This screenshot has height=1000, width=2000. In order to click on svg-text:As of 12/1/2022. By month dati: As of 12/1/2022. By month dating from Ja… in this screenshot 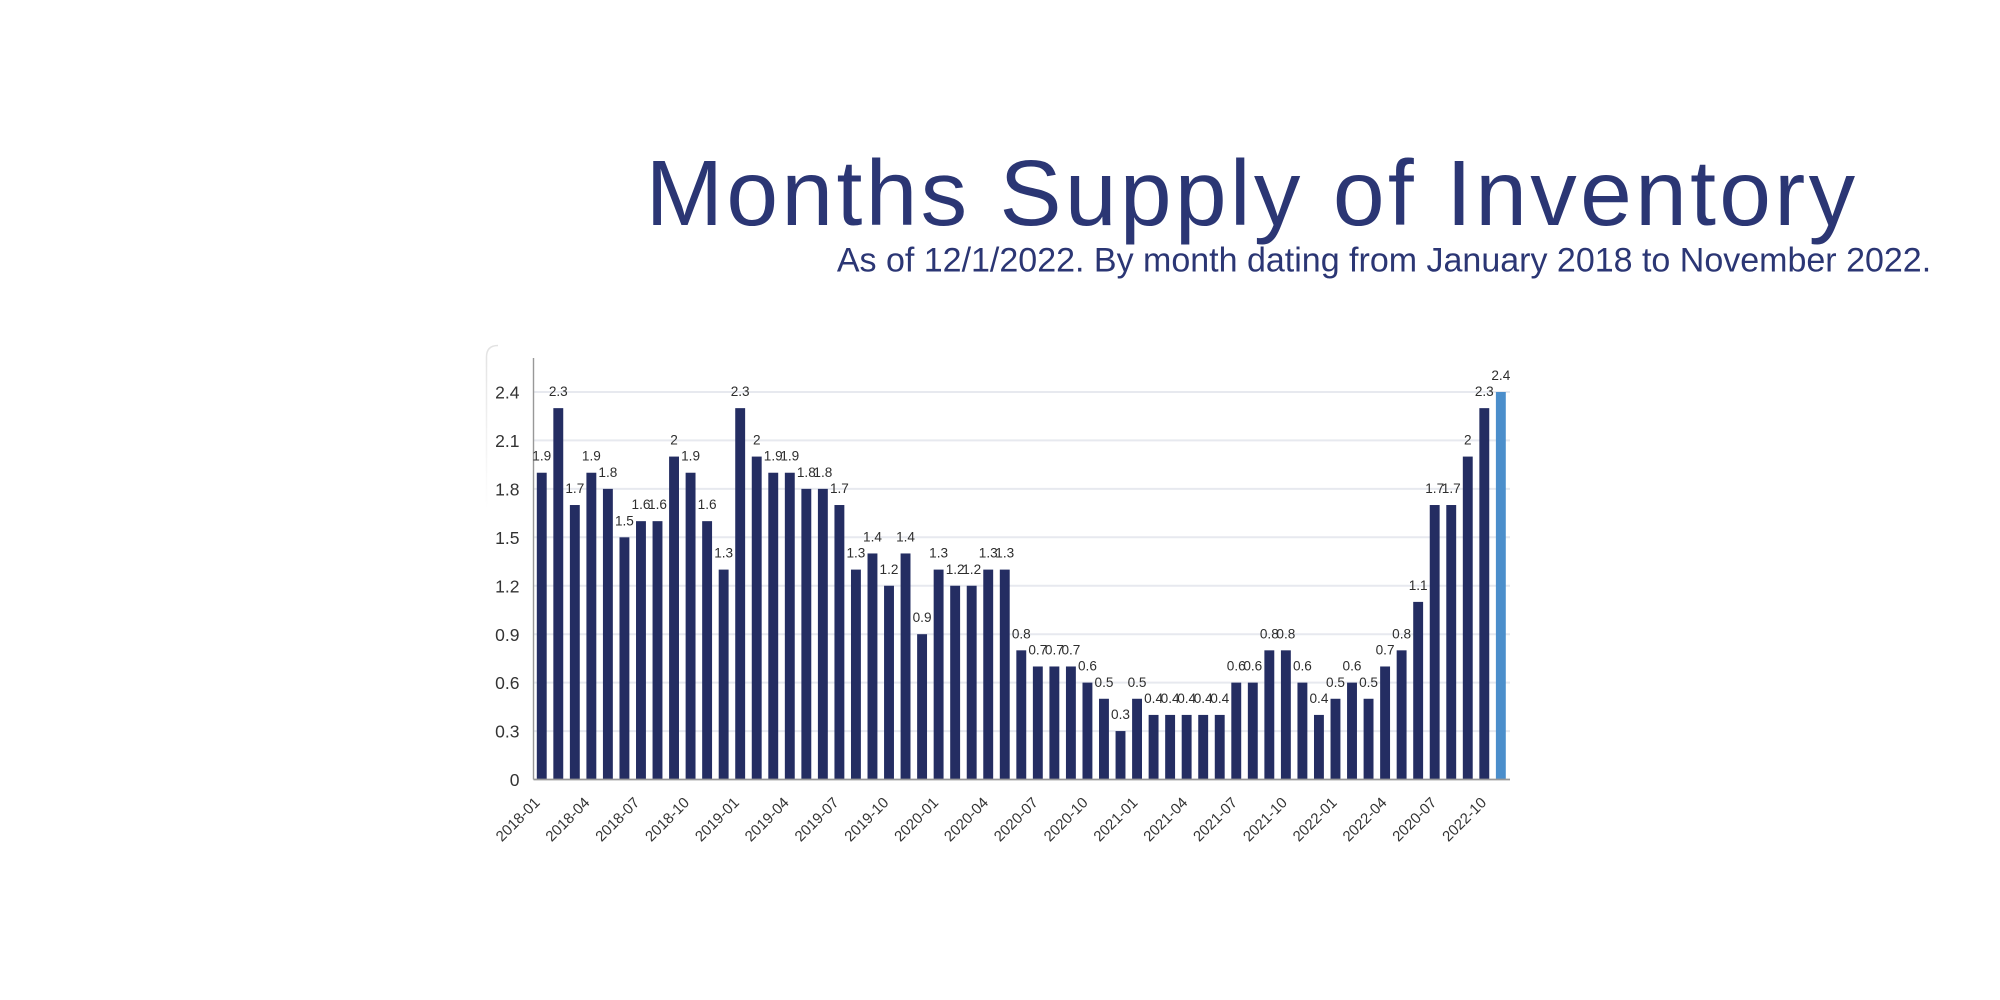, I will do `click(1384, 261)`.